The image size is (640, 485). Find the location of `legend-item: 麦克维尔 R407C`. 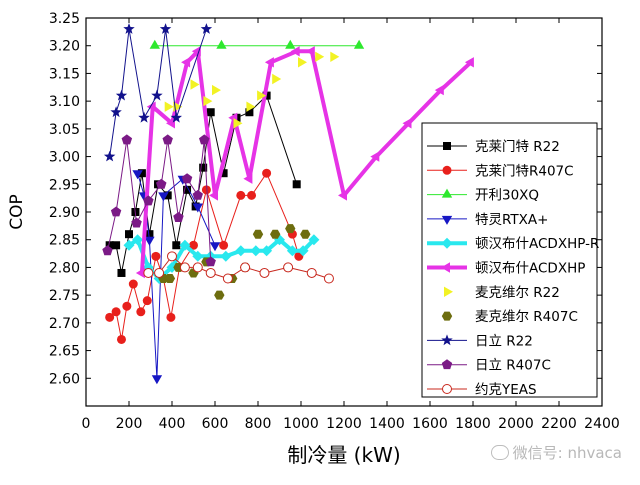

legend-item: 麦克维尔 R407C is located at coordinates (509, 317).